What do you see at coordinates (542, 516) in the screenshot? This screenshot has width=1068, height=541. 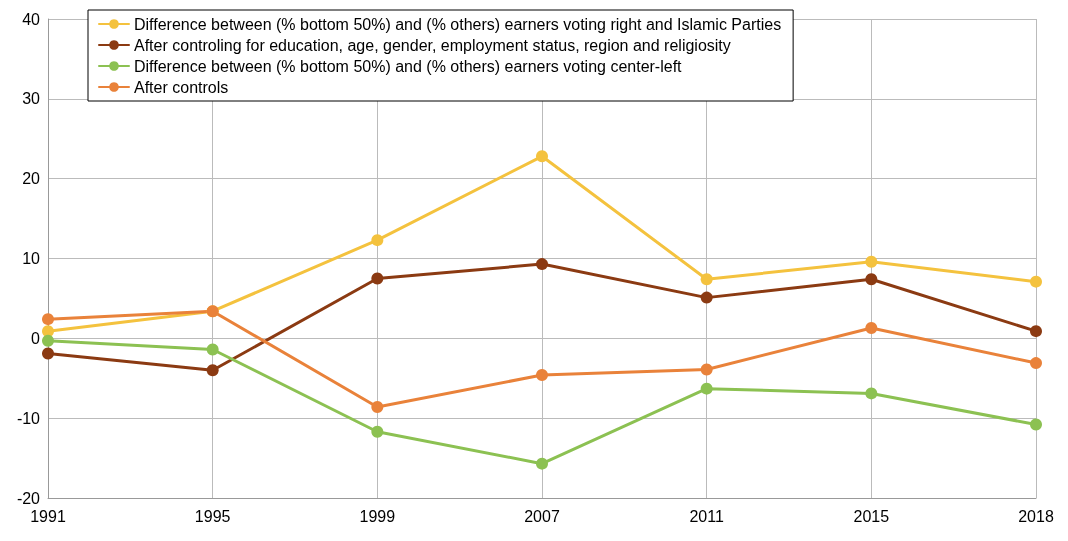 I see `x-tick-label: 2007` at bounding box center [542, 516].